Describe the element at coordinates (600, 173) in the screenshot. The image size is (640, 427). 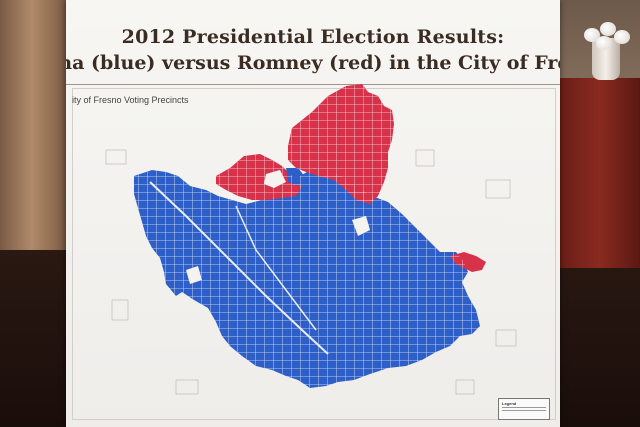
I see `red-table-cloth` at that location.